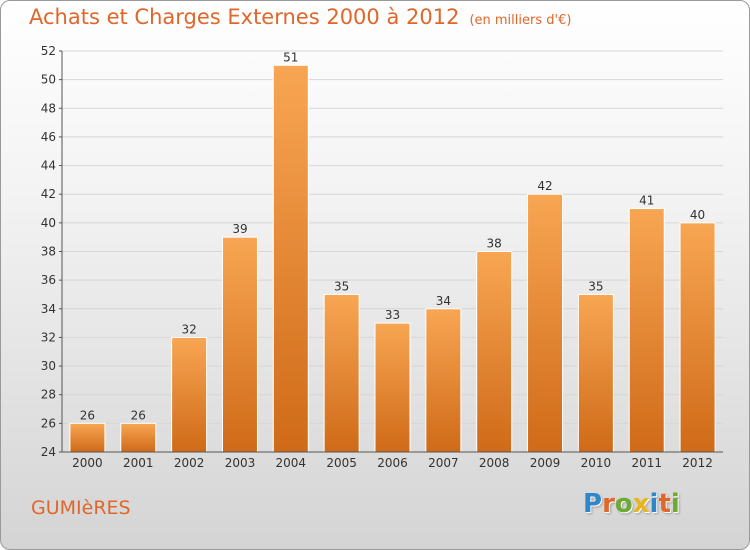  Describe the element at coordinates (48, 395) in the screenshot. I see `y-tick-label: 28` at that location.